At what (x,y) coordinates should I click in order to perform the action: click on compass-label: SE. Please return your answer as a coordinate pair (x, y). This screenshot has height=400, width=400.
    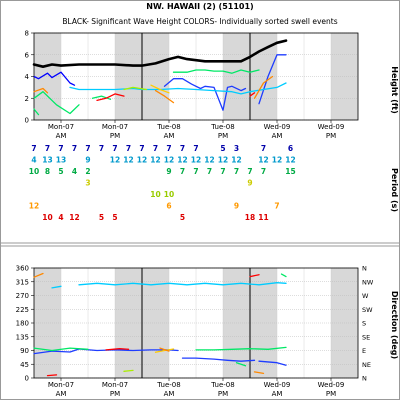
    Looking at the image, I should click on (366, 337).